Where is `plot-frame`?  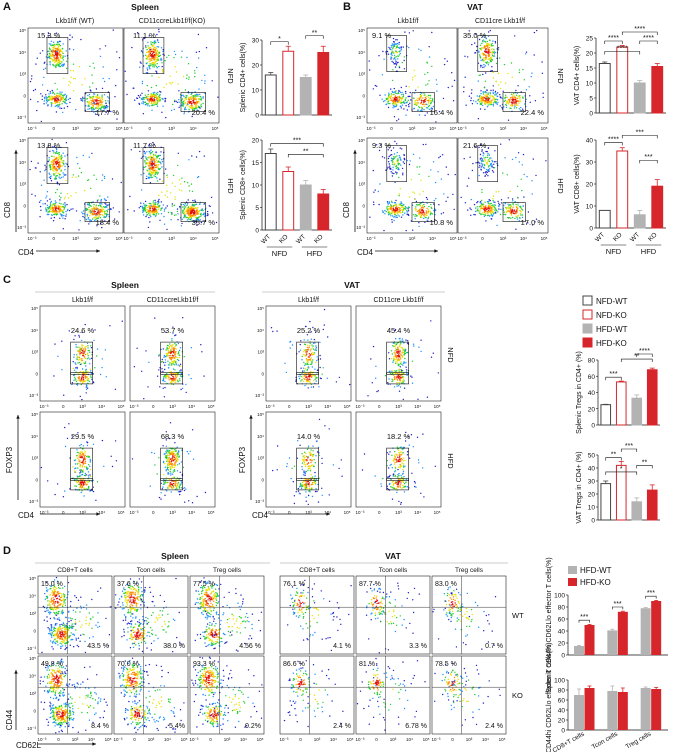 plot-frame is located at coordinates (172, 353).